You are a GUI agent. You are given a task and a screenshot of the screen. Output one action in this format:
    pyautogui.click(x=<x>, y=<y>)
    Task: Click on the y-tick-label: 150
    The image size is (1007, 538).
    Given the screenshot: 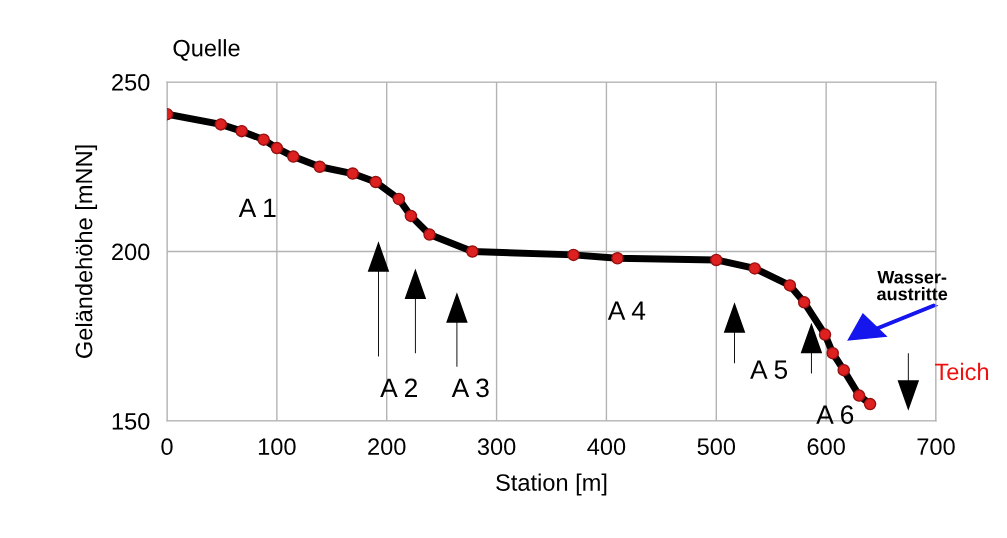 What is the action you would take?
    pyautogui.click(x=131, y=421)
    